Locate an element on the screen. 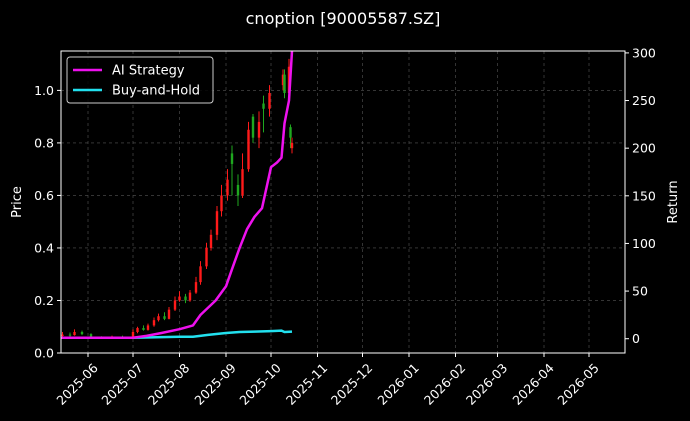 The width and height of the screenshot is (690, 421). x-tick-label: 2025-06 is located at coordinates (77, 384).